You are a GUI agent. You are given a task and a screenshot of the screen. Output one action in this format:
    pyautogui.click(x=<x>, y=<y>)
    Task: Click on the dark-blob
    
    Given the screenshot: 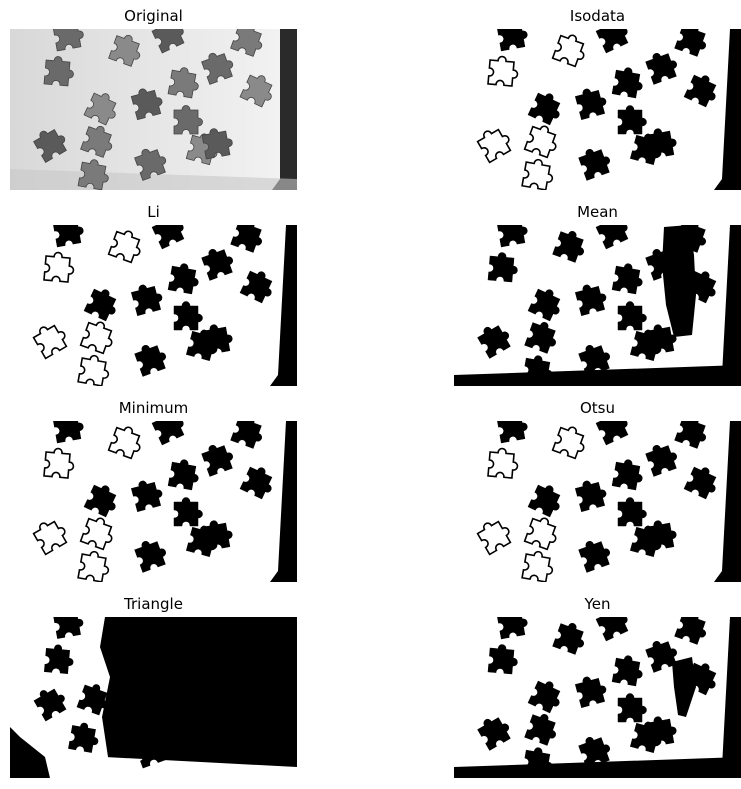 What is the action you would take?
    pyautogui.click(x=684, y=687)
    